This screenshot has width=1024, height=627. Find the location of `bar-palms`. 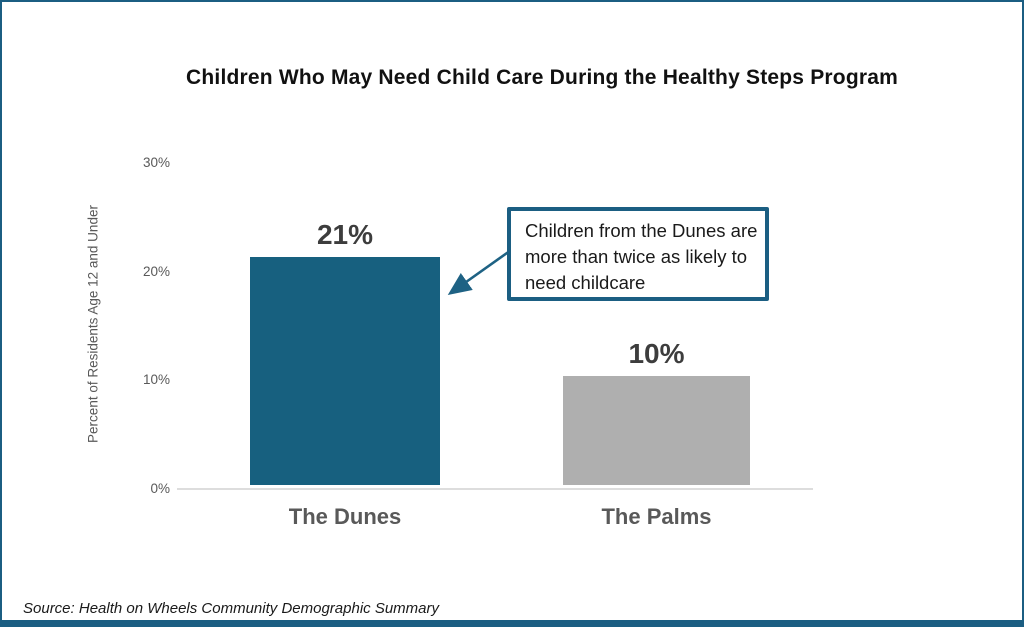

bar-palms is located at coordinates (656, 430).